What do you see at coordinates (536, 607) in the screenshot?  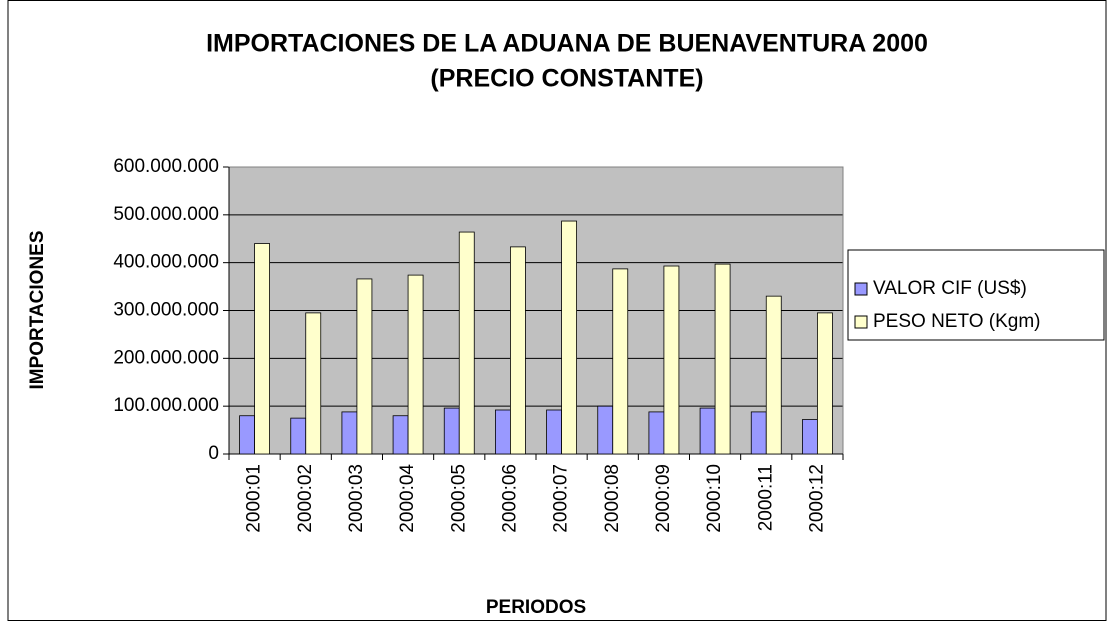 I see `x-axis-title: PERIODOS` at bounding box center [536, 607].